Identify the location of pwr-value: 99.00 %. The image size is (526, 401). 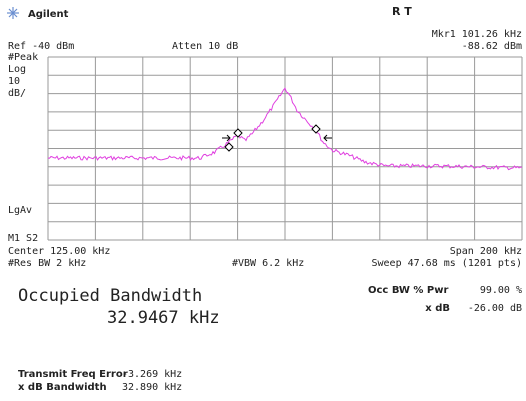
(501, 290).